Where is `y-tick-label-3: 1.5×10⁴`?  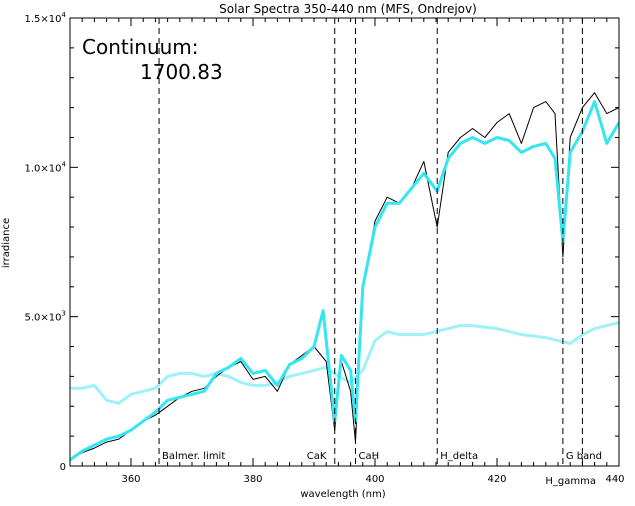 y-tick-label-3: 1.5×10⁴ is located at coordinates (46, 18).